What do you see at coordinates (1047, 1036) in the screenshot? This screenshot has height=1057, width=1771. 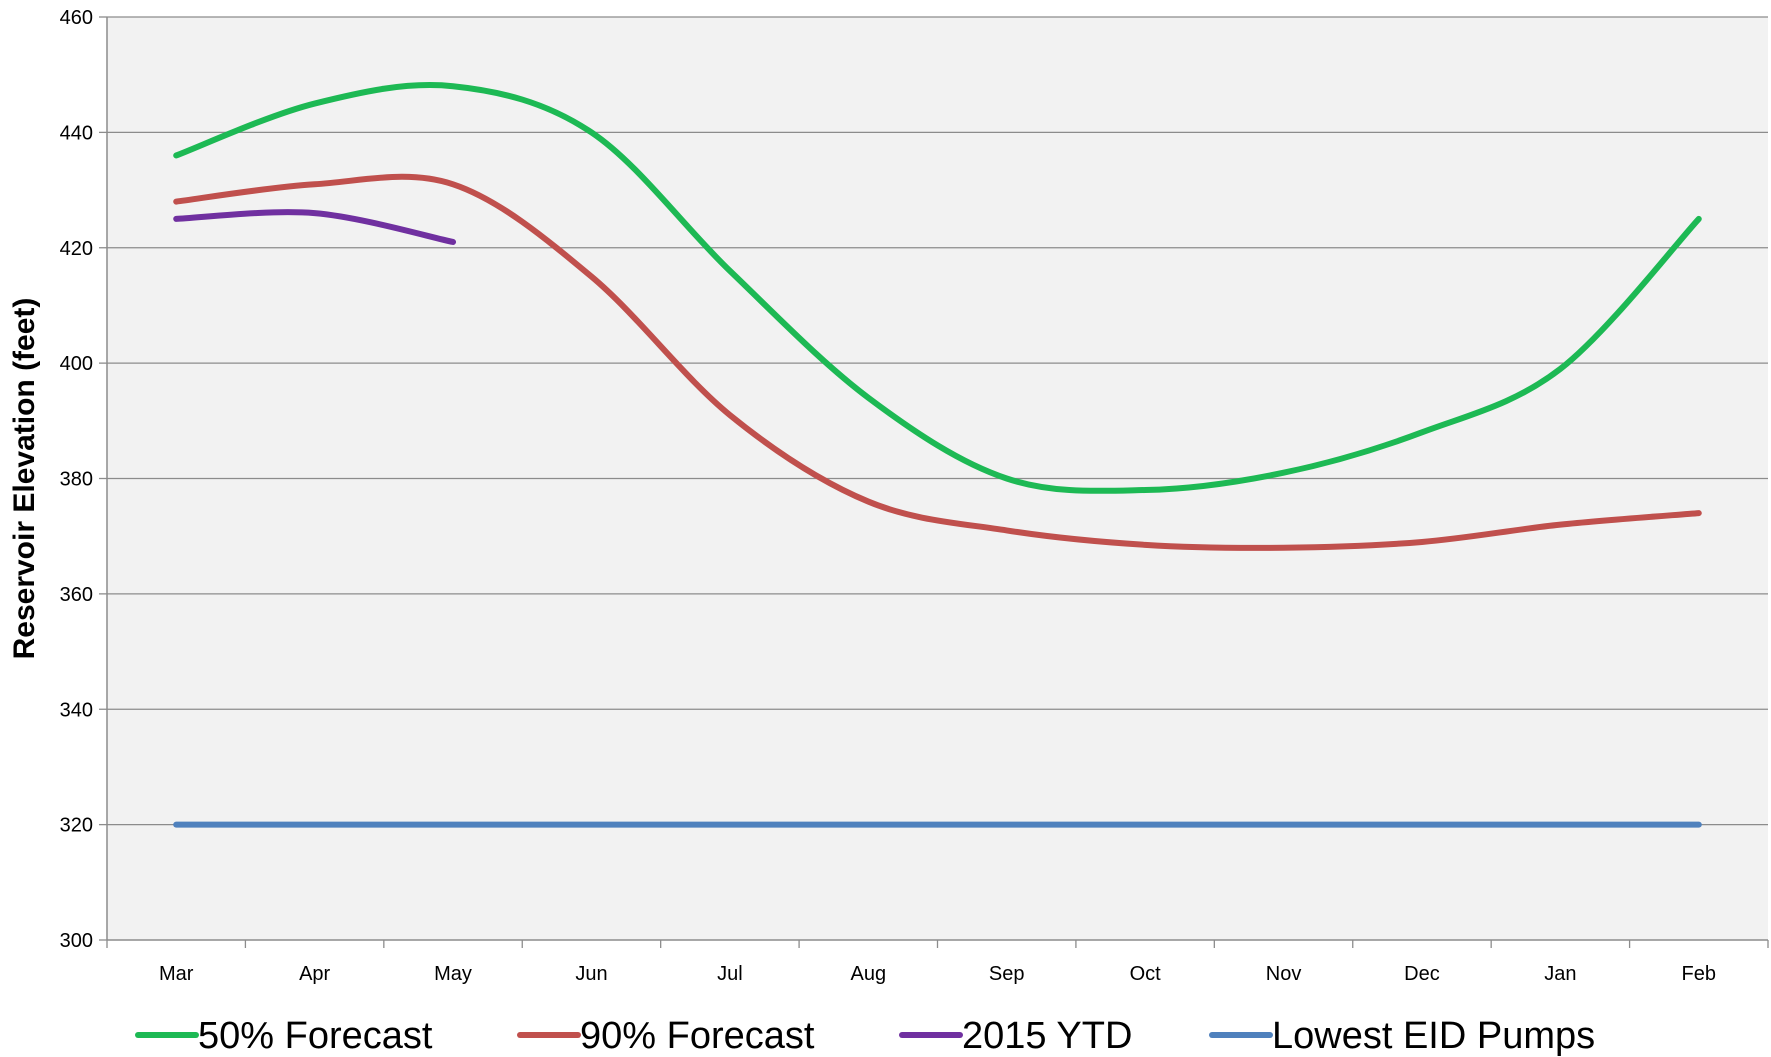 I see `legend-label-2015-ytd: 2015 YTD` at bounding box center [1047, 1036].